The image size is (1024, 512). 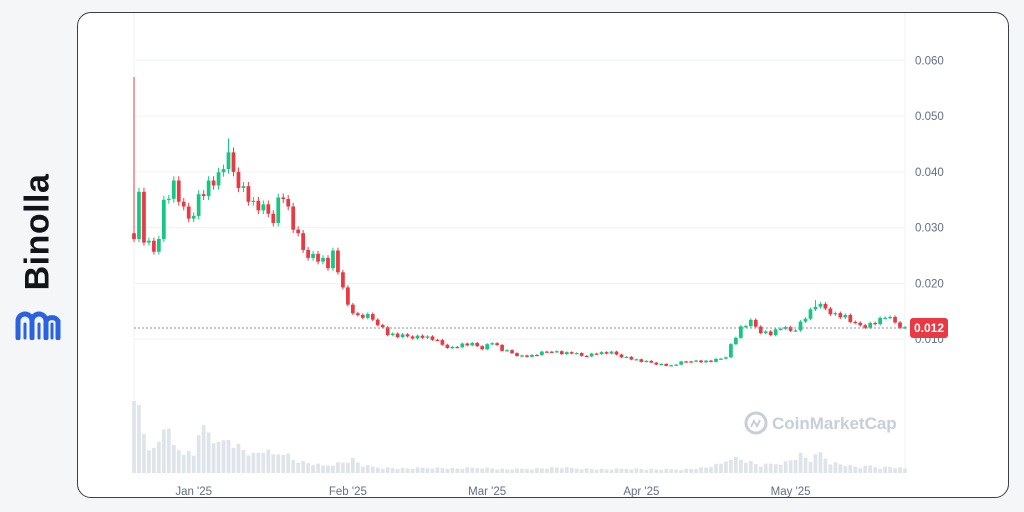 What do you see at coordinates (38, 256) in the screenshot?
I see `brand-sidebar: Binolla` at bounding box center [38, 256].